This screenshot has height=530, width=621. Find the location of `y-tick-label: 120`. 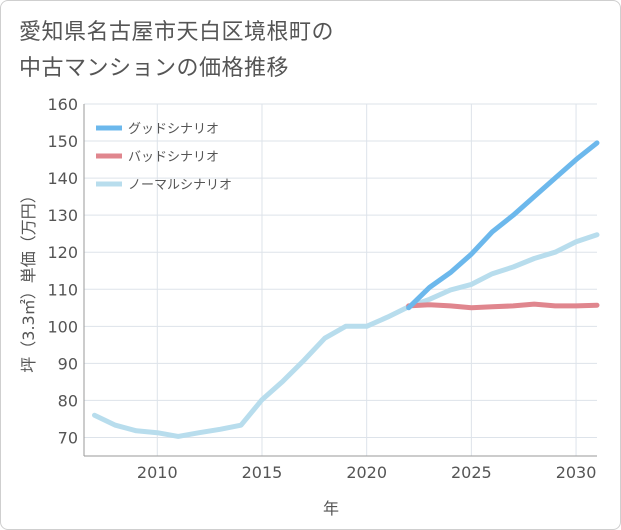

y-tick-label: 120 is located at coordinates (62, 252).